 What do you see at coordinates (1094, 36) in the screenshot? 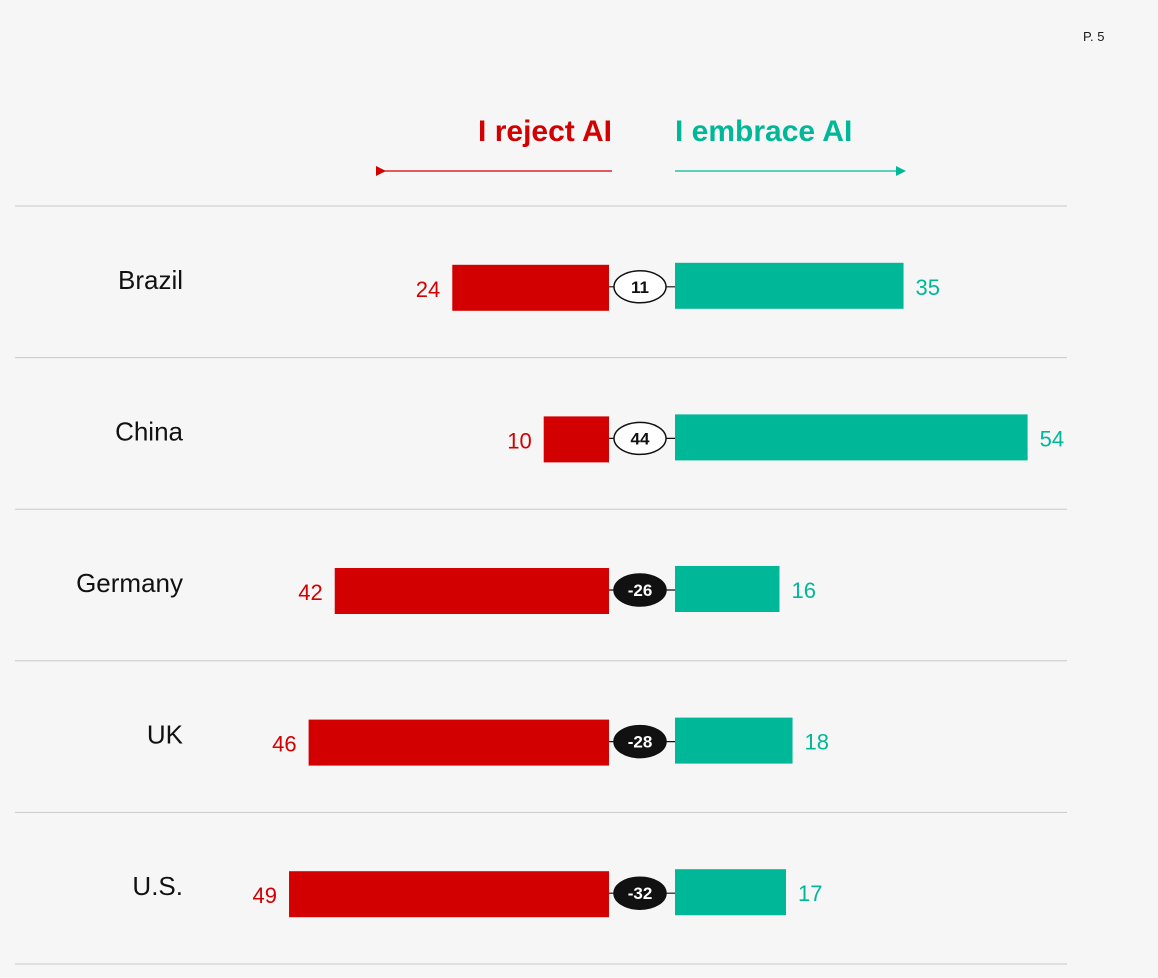
I see `page-number: P. 5` at bounding box center [1094, 36].